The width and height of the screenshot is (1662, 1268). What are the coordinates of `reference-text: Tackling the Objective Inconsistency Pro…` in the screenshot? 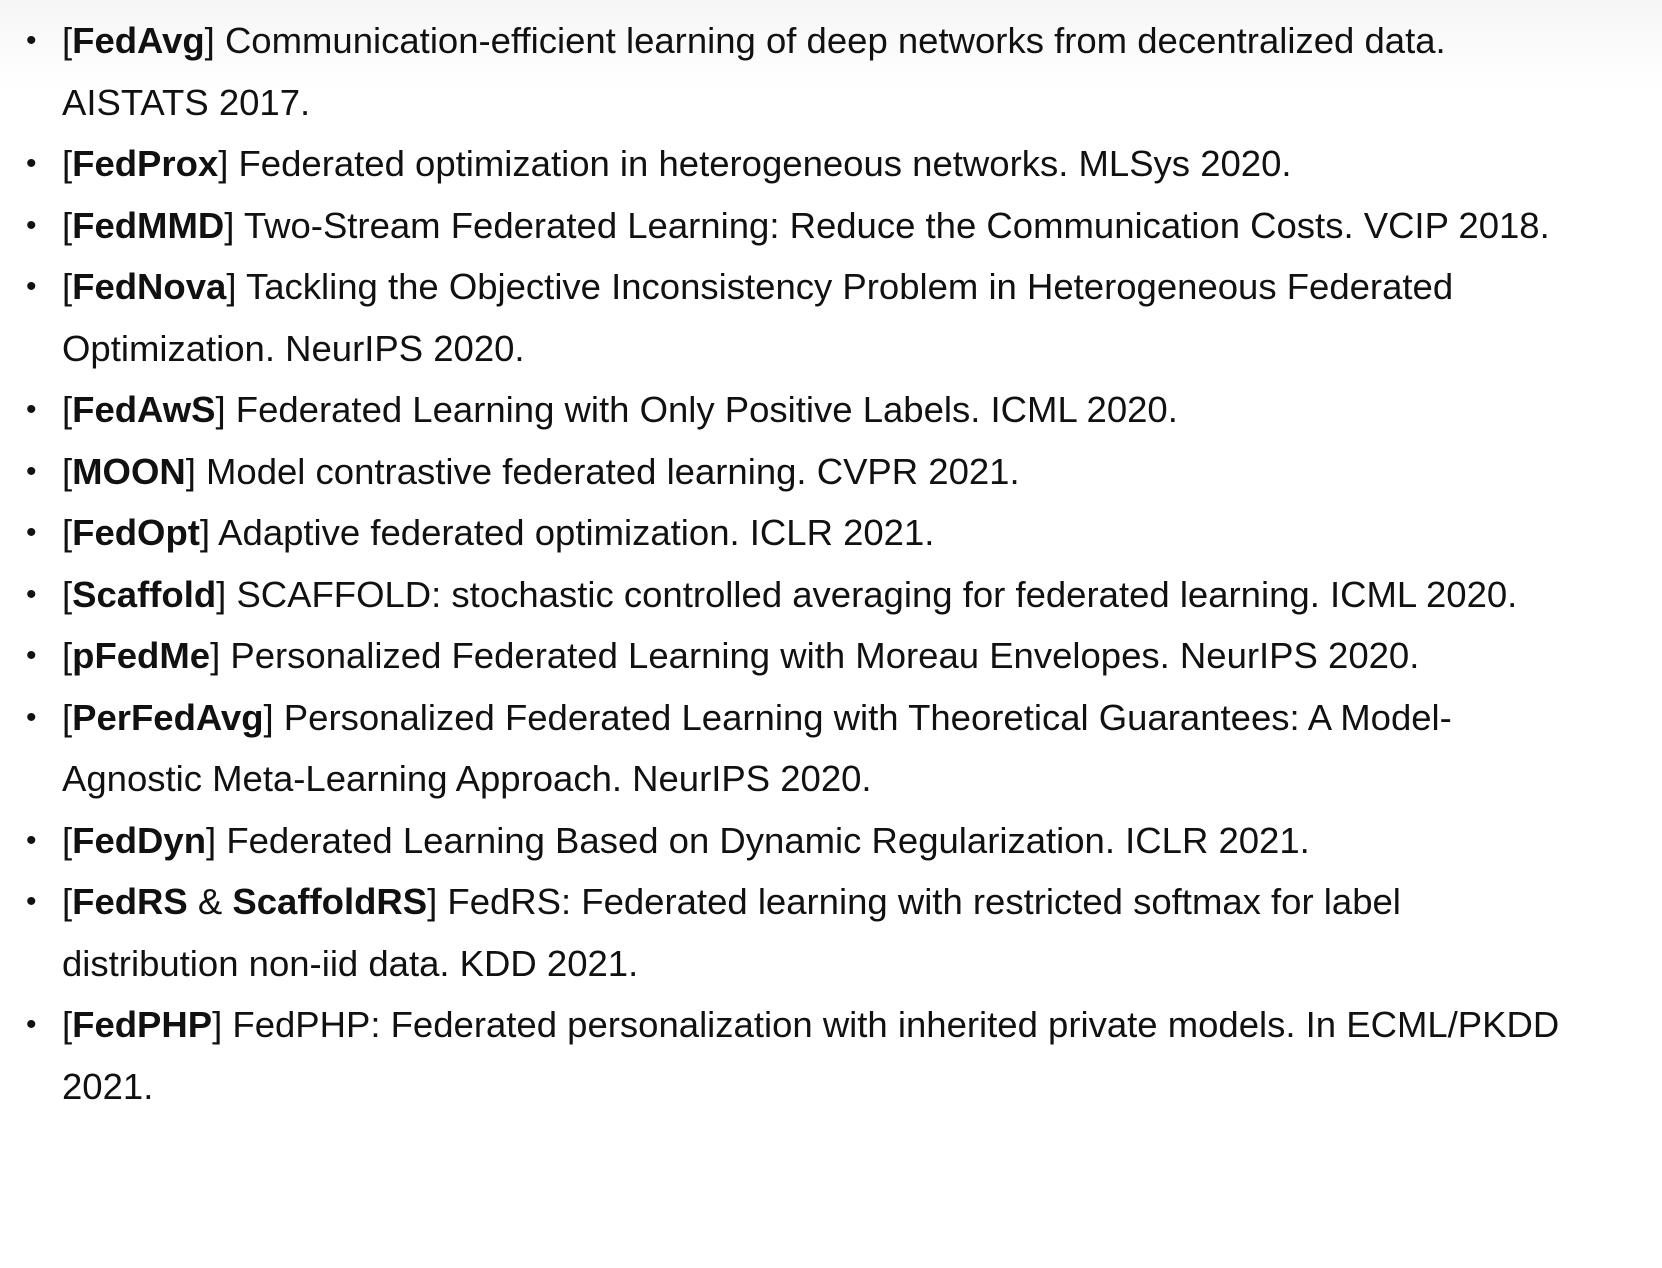 It's located at (758, 317).